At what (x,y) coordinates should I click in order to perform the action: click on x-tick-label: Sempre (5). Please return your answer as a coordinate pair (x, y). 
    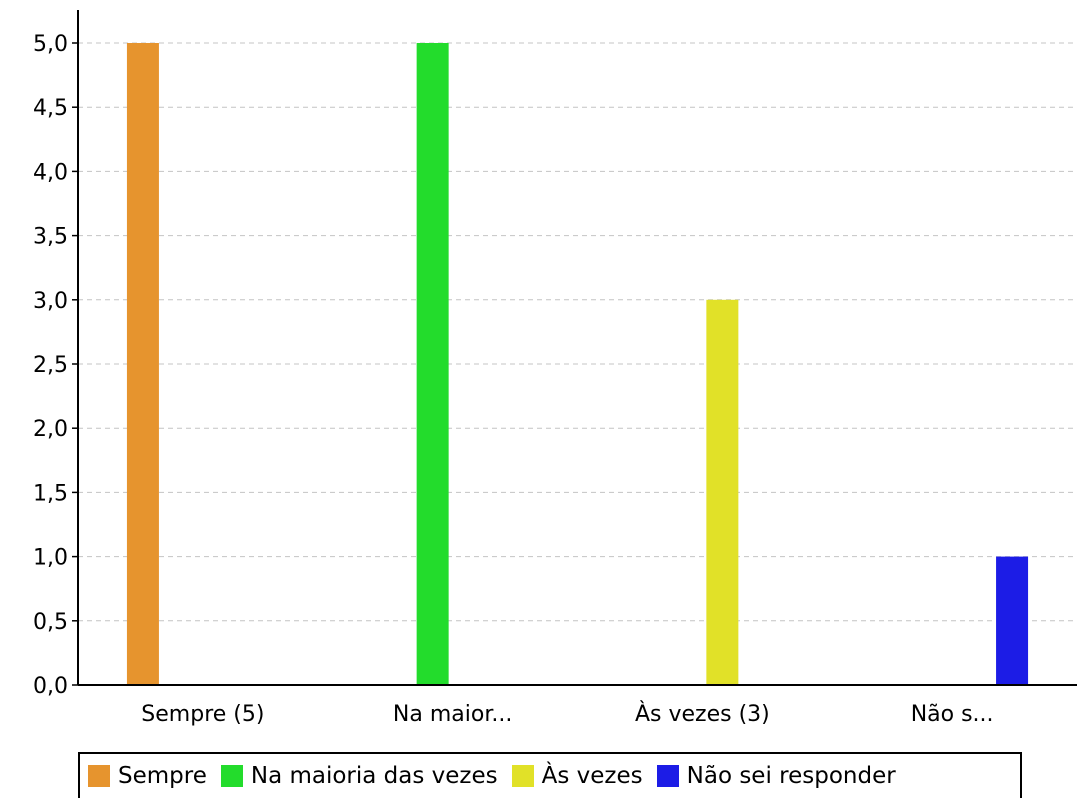
    Looking at the image, I should click on (202, 714).